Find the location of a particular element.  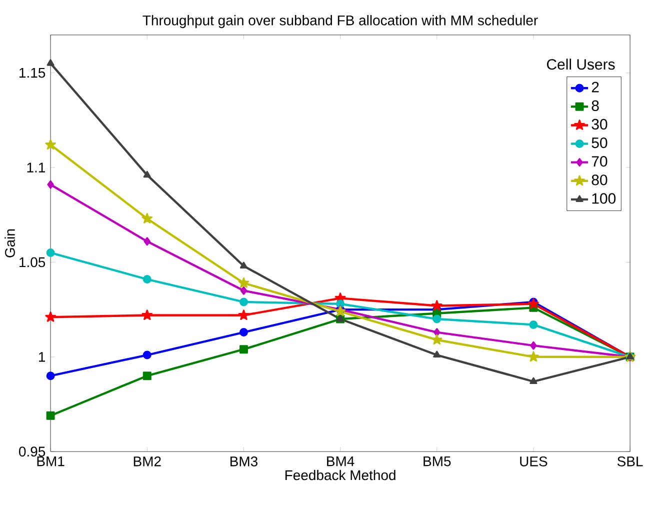

legend-title: Cell Users is located at coordinates (580, 64).